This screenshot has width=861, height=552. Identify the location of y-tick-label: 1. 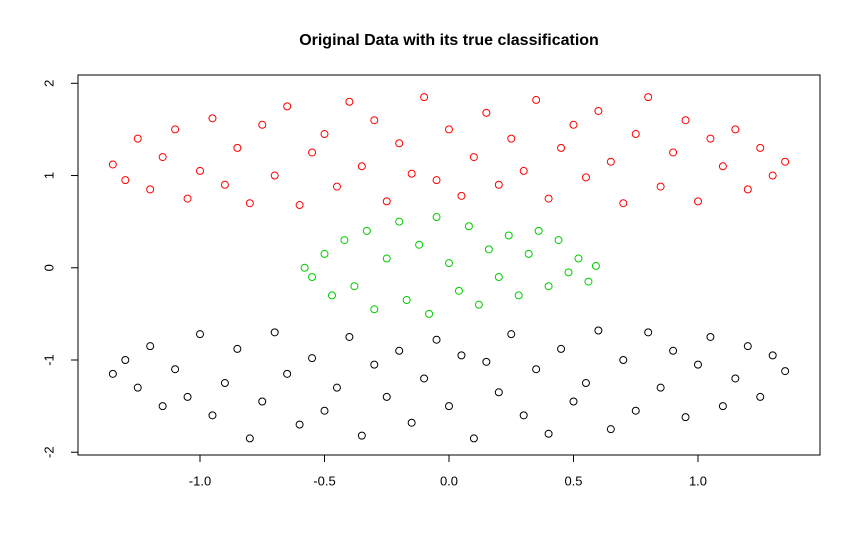
(48, 175).